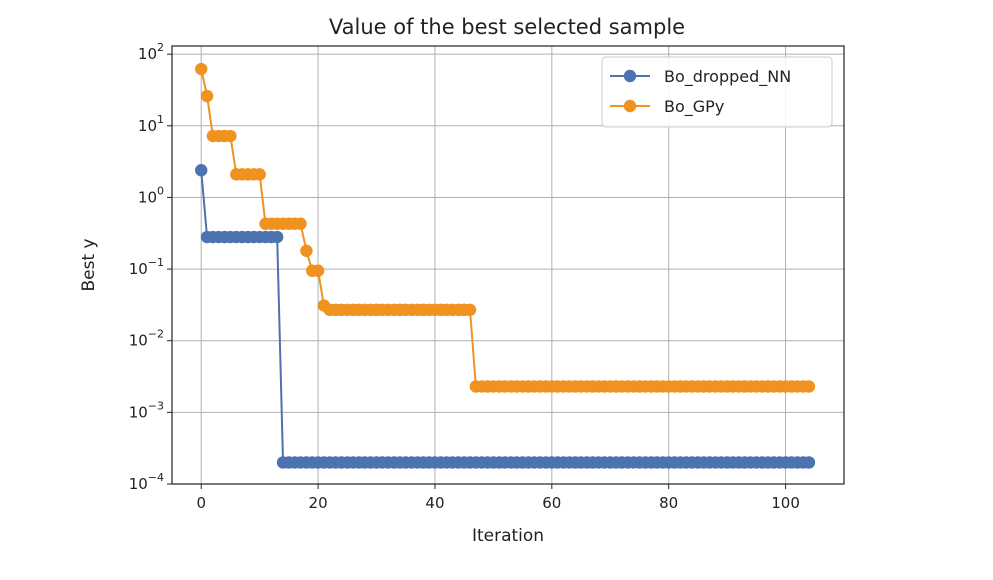  I want to click on y-tick-label-text: 10⁻³, so click(146, 410).